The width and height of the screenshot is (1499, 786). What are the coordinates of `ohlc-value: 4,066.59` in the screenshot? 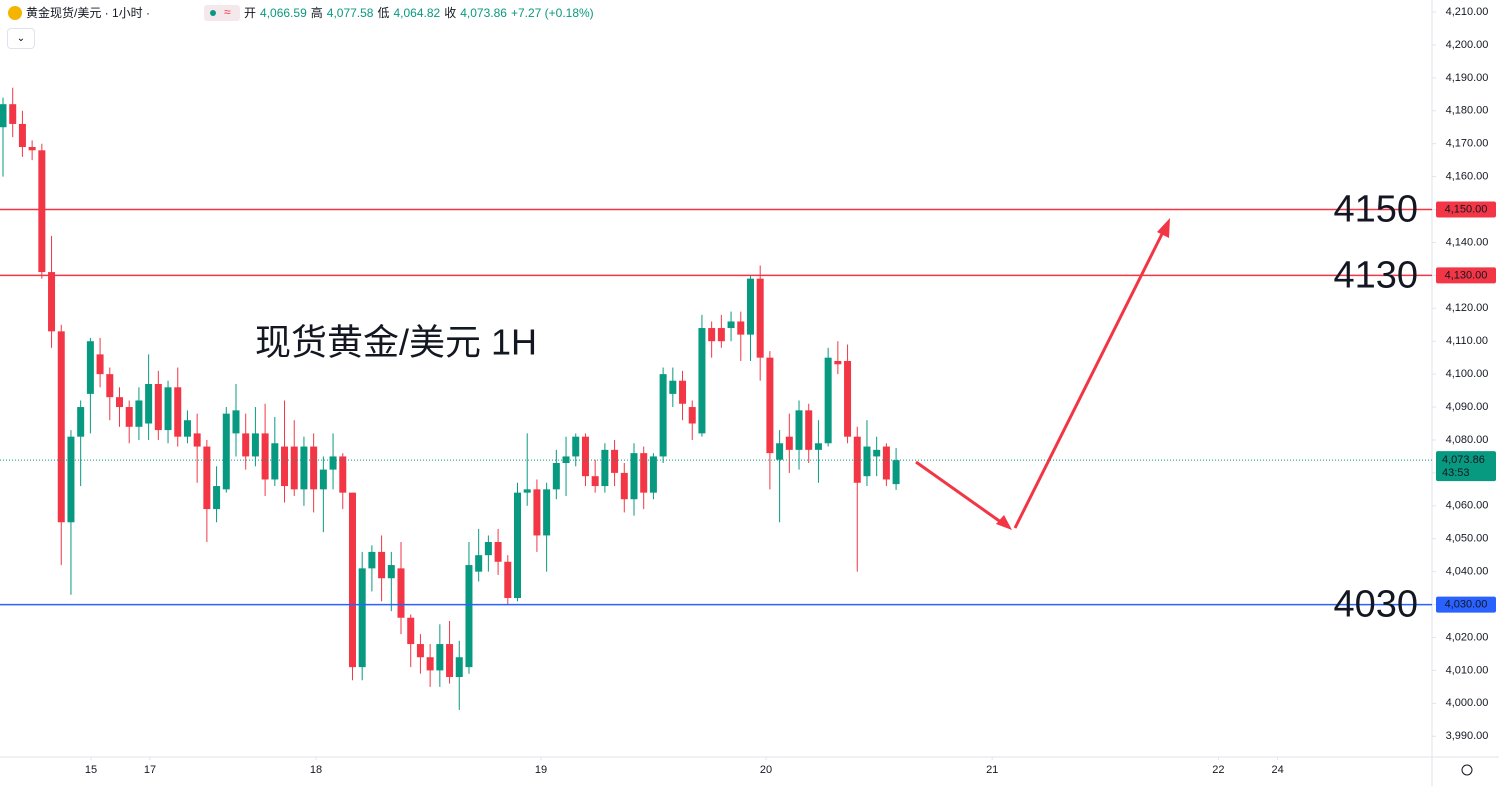 It's located at (283, 12).